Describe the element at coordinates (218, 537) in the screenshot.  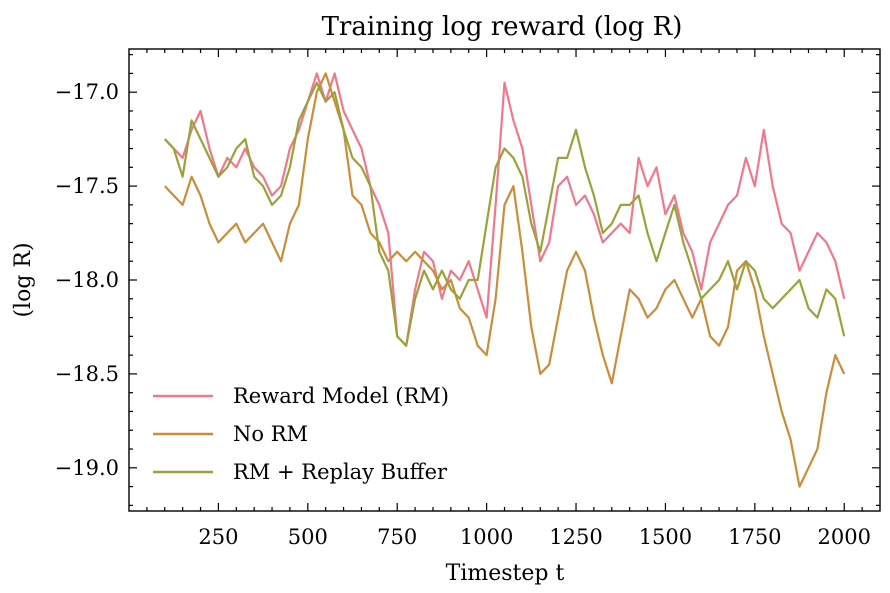
I see `x-tick-label: 250` at that location.